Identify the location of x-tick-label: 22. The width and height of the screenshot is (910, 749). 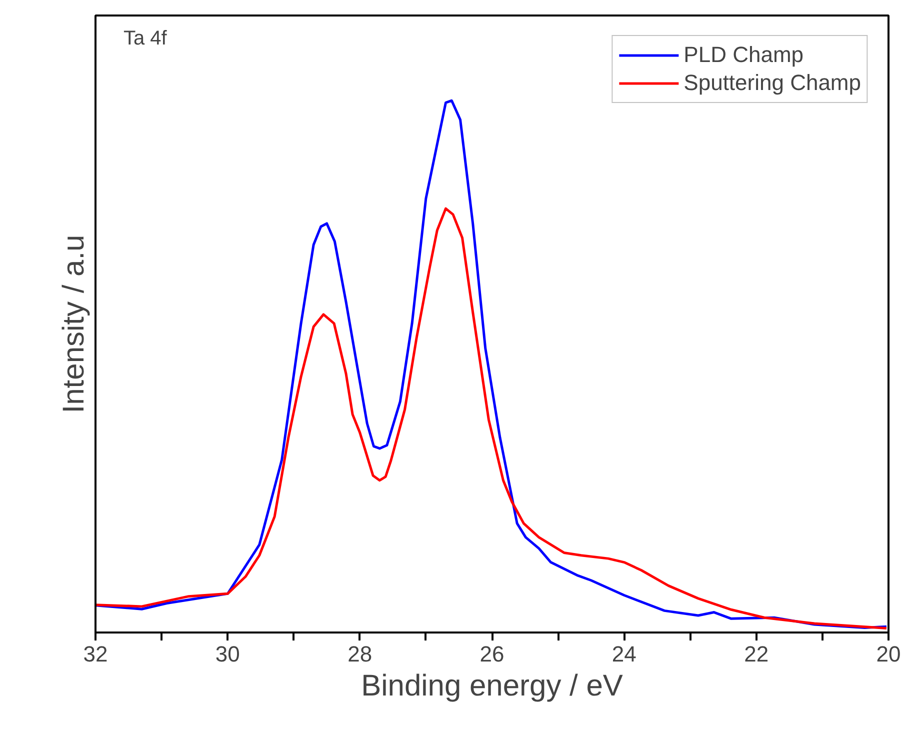
(756, 654).